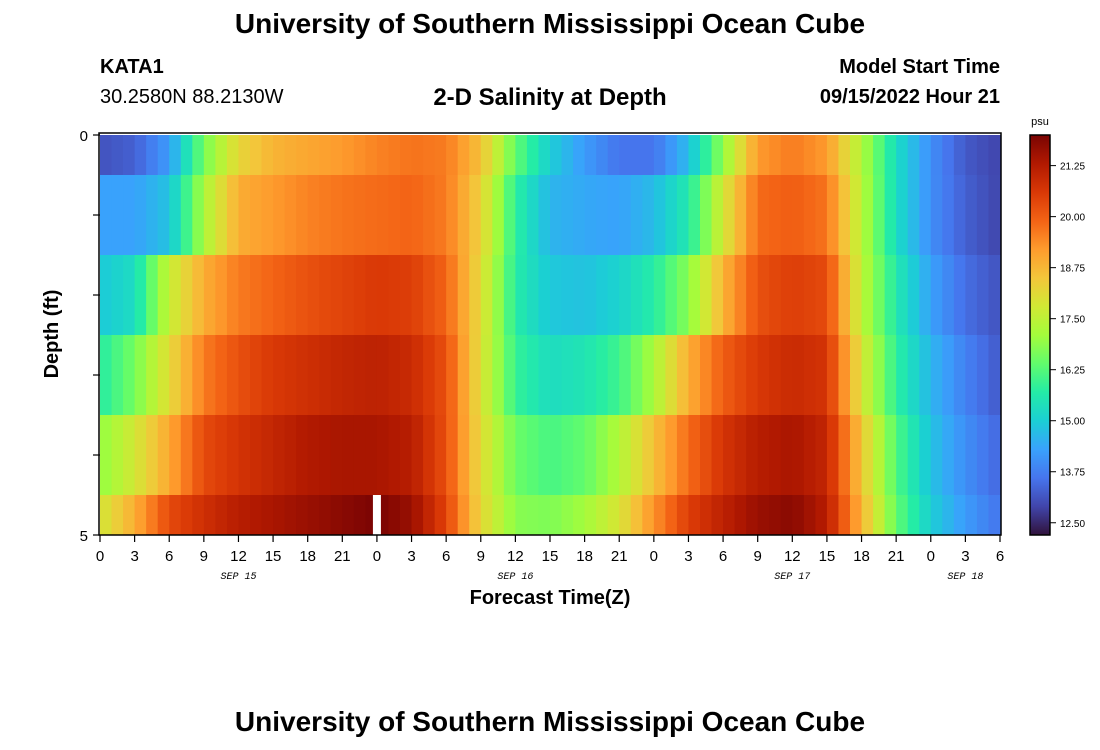 This screenshot has width=1100, height=750. What do you see at coordinates (377, 556) in the screenshot?
I see `x-tick-label: 0` at bounding box center [377, 556].